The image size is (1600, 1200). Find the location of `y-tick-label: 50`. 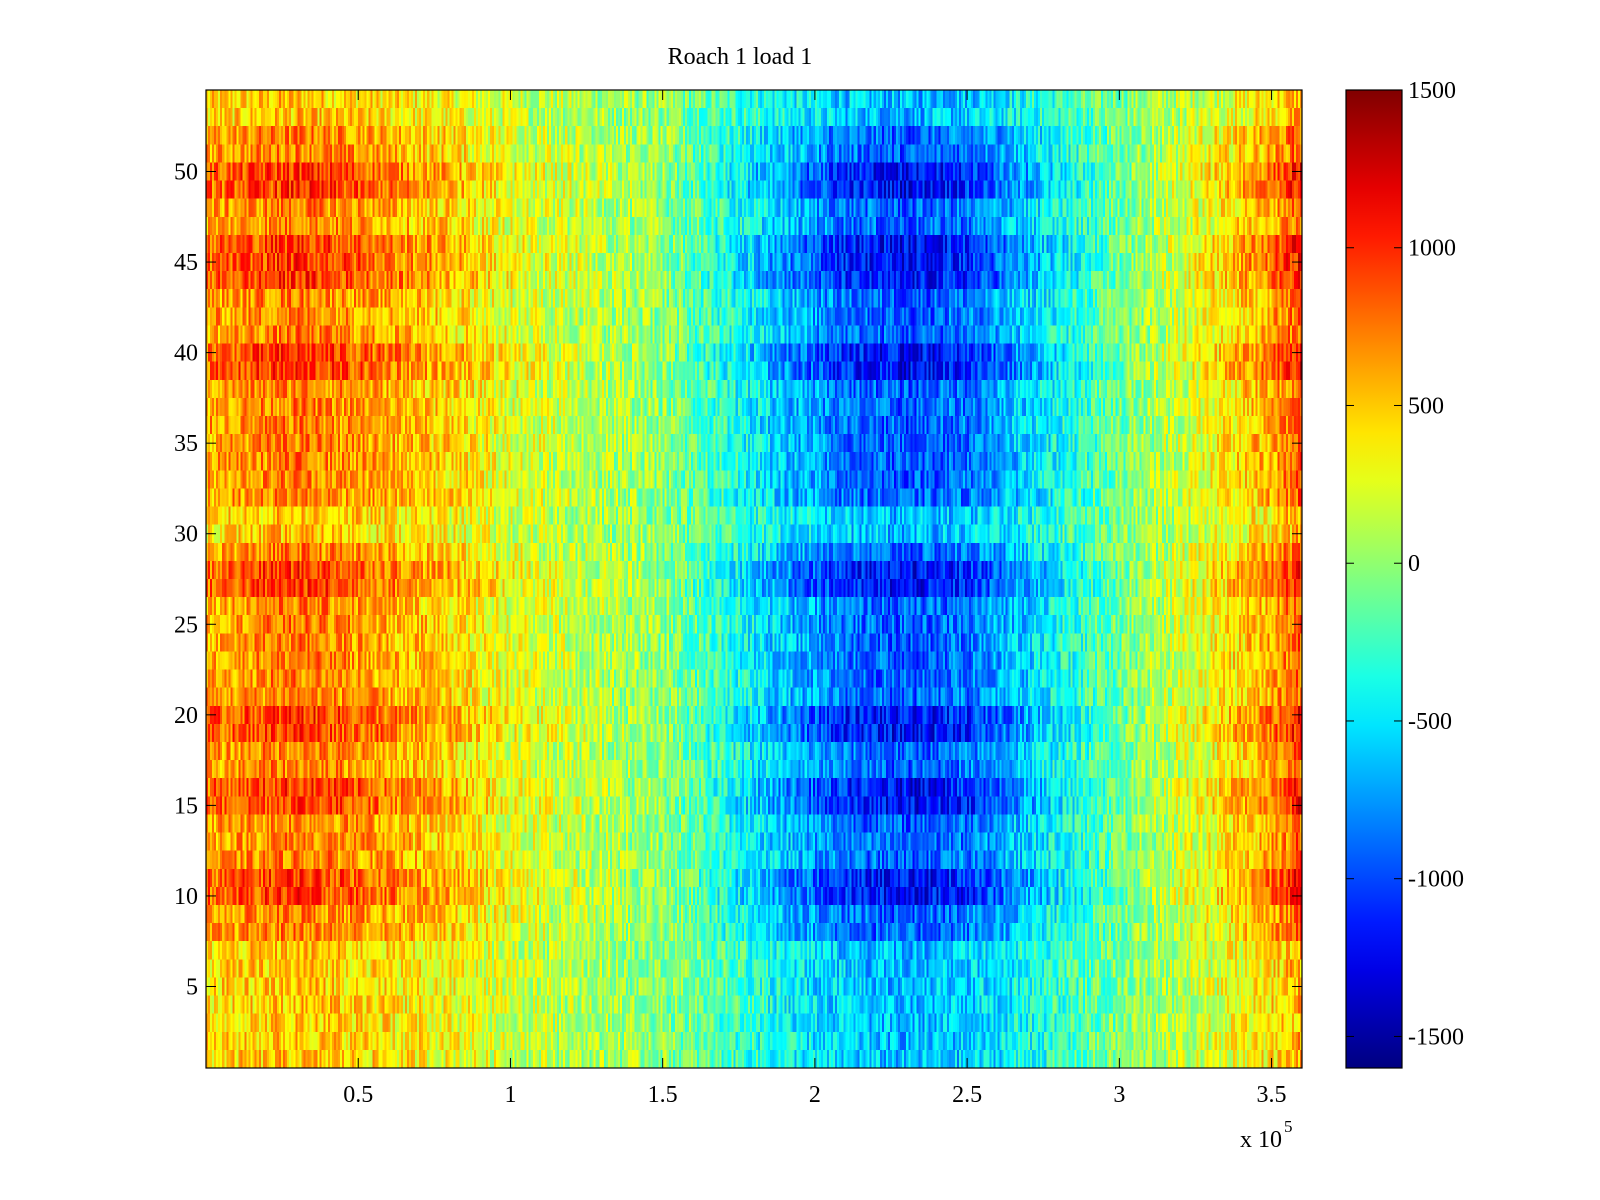

y-tick-label: 50 is located at coordinates (186, 173).